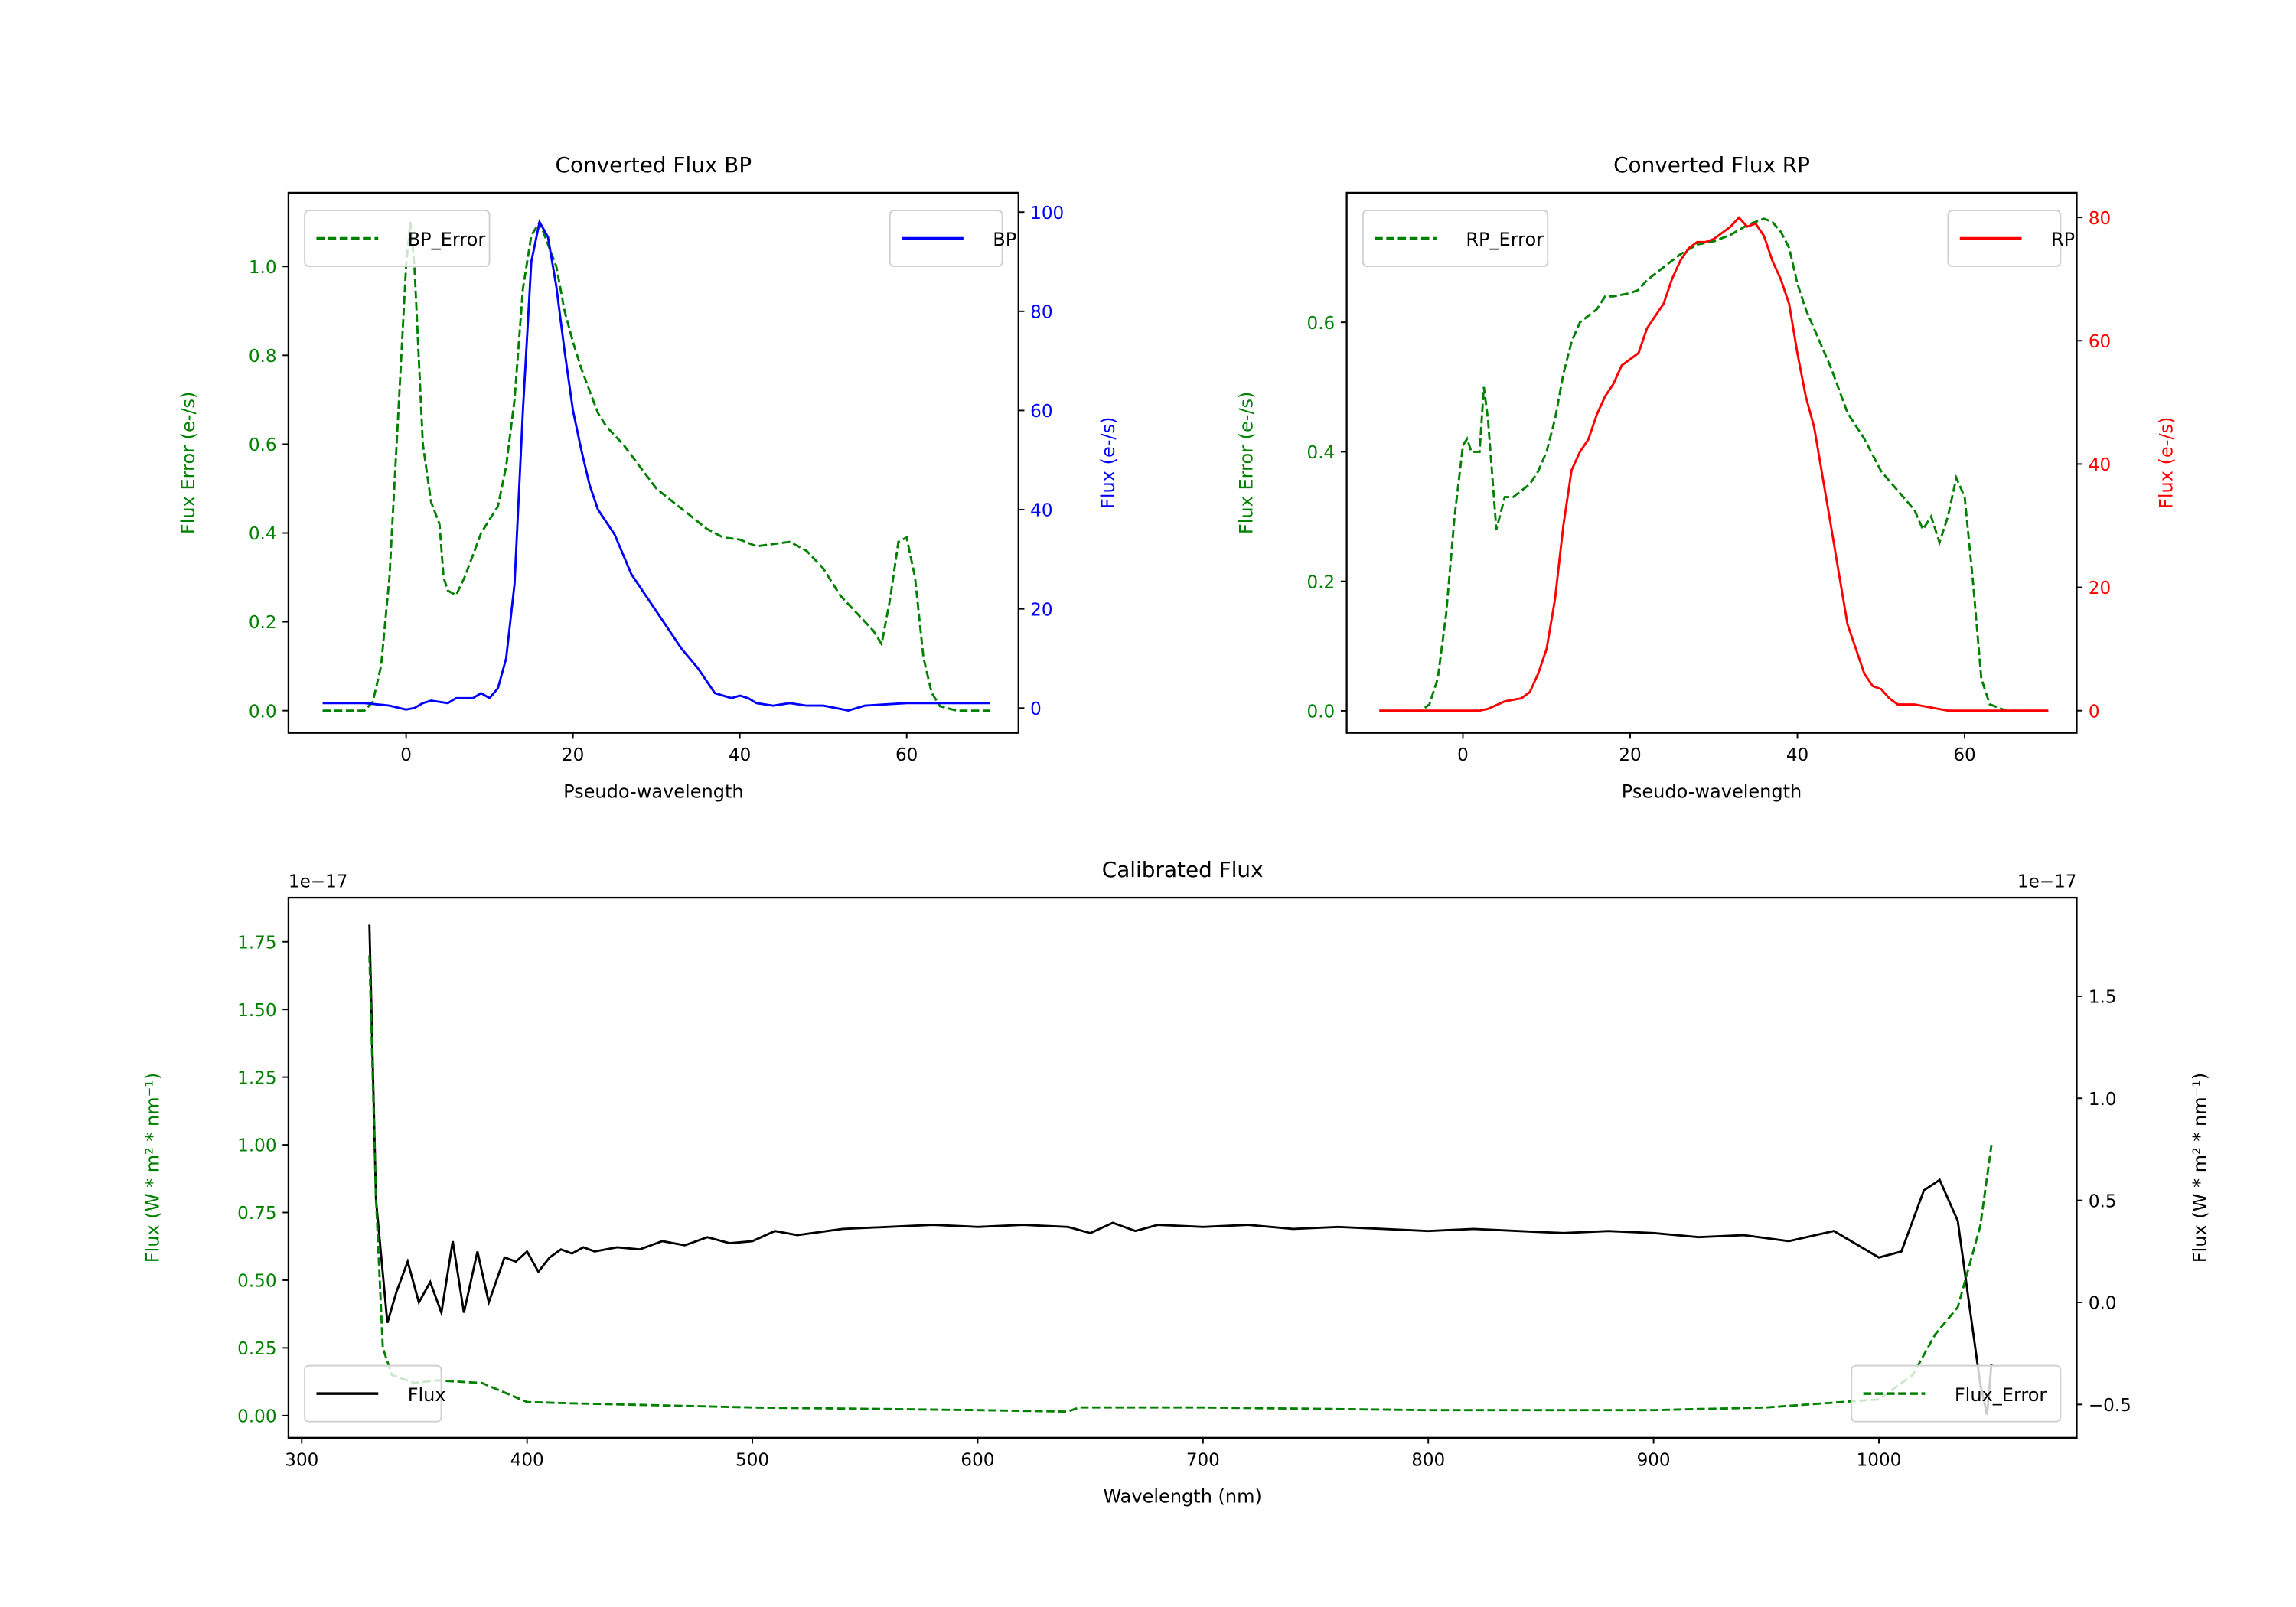  Describe the element at coordinates (1711, 165) in the screenshot. I see `rp-title: Converted Flux RP` at that location.